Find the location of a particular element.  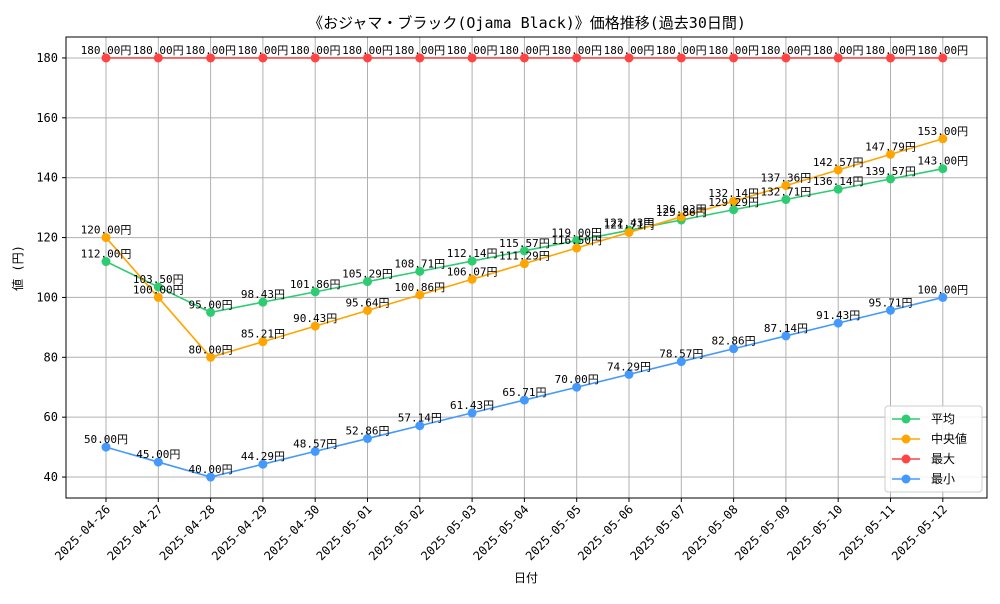

data-label: 45.00円 is located at coordinates (158, 454).